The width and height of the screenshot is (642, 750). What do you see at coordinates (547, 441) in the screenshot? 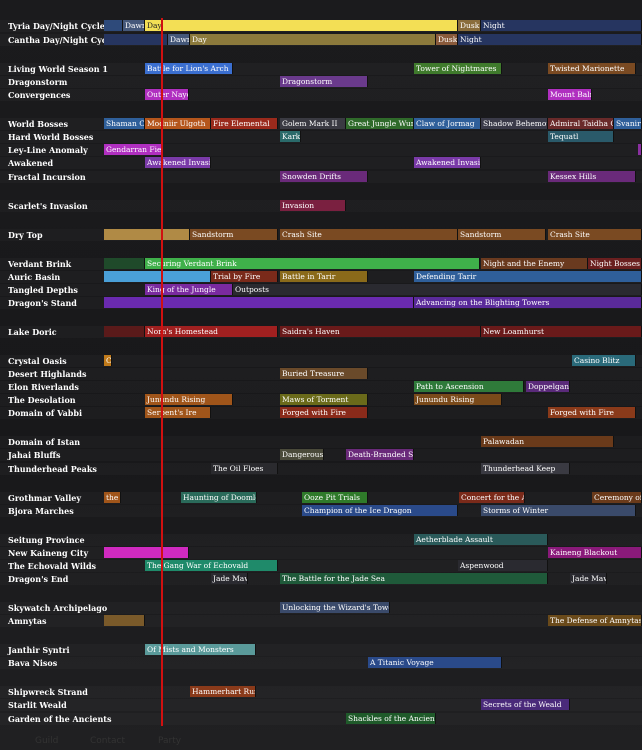
I see `event-bar: Palawadan` at bounding box center [547, 441].